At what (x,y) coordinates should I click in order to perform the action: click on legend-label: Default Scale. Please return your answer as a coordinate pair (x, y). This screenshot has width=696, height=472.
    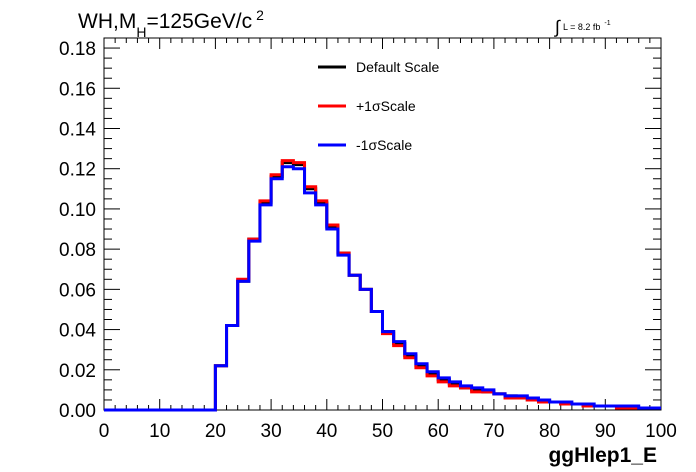
    Looking at the image, I should click on (397, 67).